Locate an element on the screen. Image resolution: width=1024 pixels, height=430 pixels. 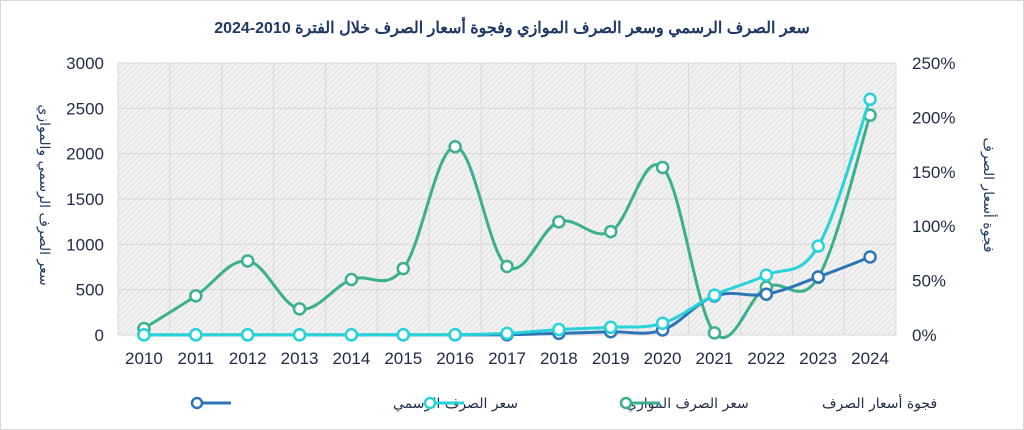
legend-label: فجوة أسعار الصرف is located at coordinates (879, 403).